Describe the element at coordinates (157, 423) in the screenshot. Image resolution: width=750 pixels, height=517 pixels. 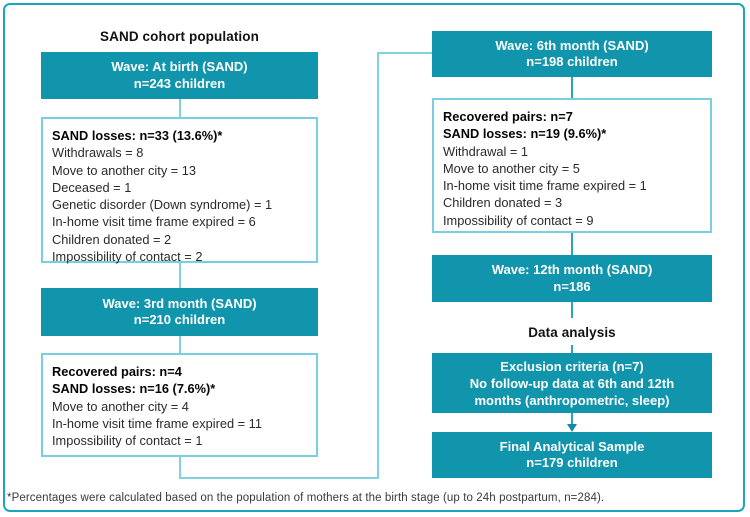
I see `loss-line: In-home visit time frame expired = 11` at that location.